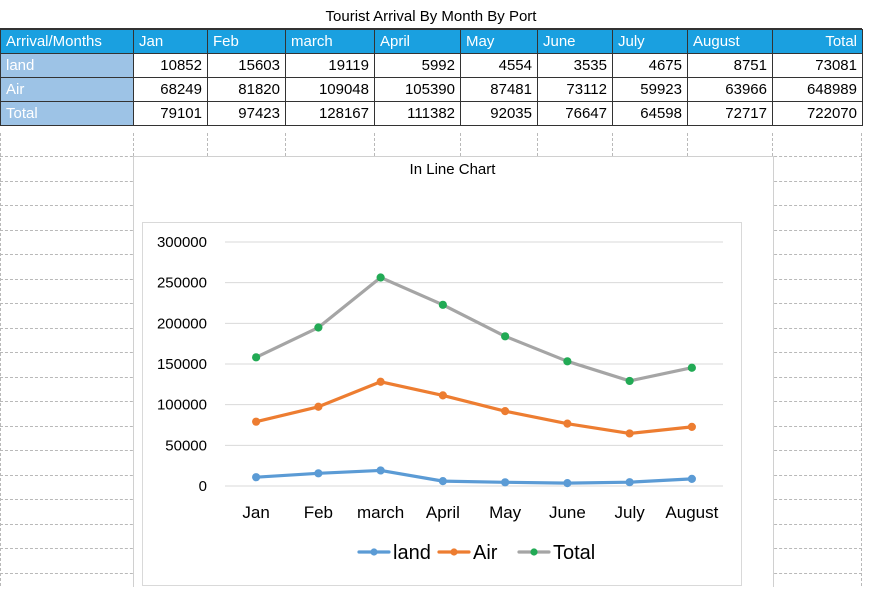  Describe the element at coordinates (255, 512) in the screenshot. I see `x-tick-label: Jan` at that location.